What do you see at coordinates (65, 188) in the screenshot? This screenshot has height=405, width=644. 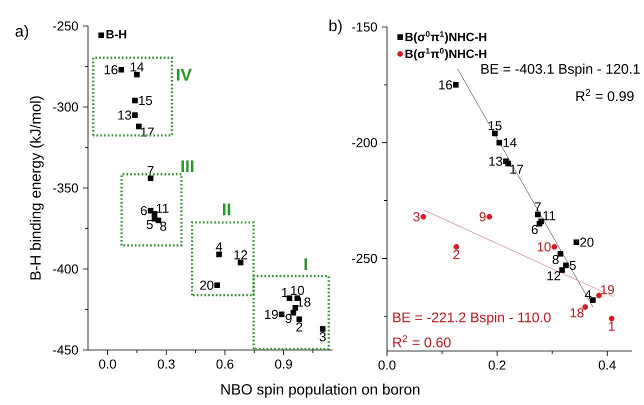 I see `y-tick-label: -350` at bounding box center [65, 188].